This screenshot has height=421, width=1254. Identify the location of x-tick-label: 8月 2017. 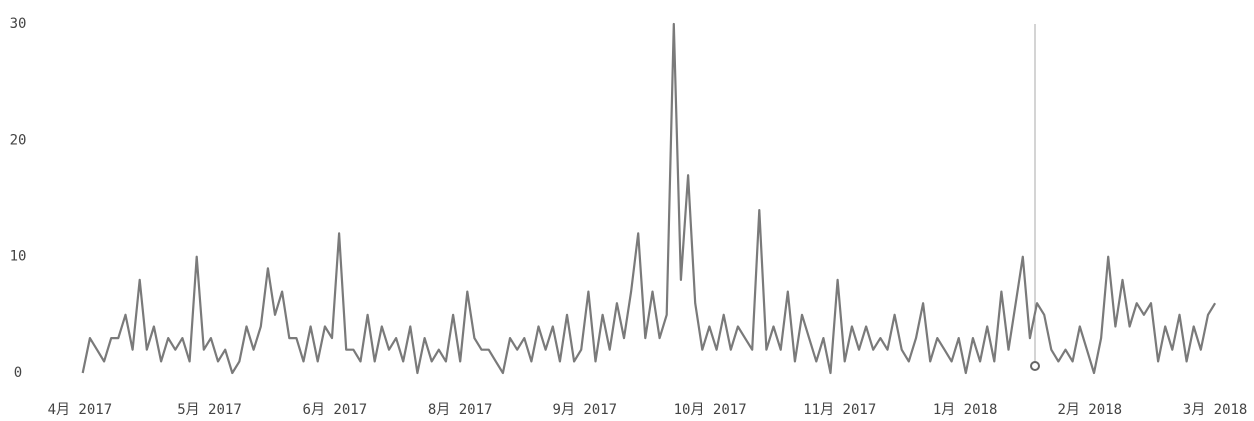
(460, 410).